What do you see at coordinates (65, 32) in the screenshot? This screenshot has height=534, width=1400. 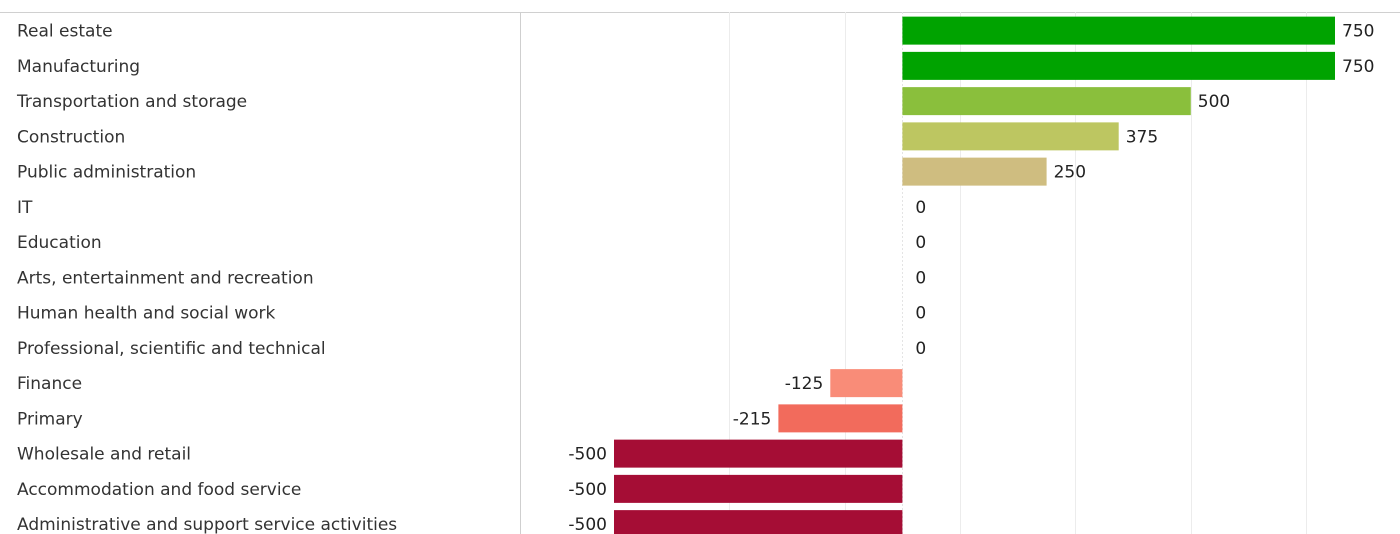 I see `category-label: Real estate` at bounding box center [65, 32].